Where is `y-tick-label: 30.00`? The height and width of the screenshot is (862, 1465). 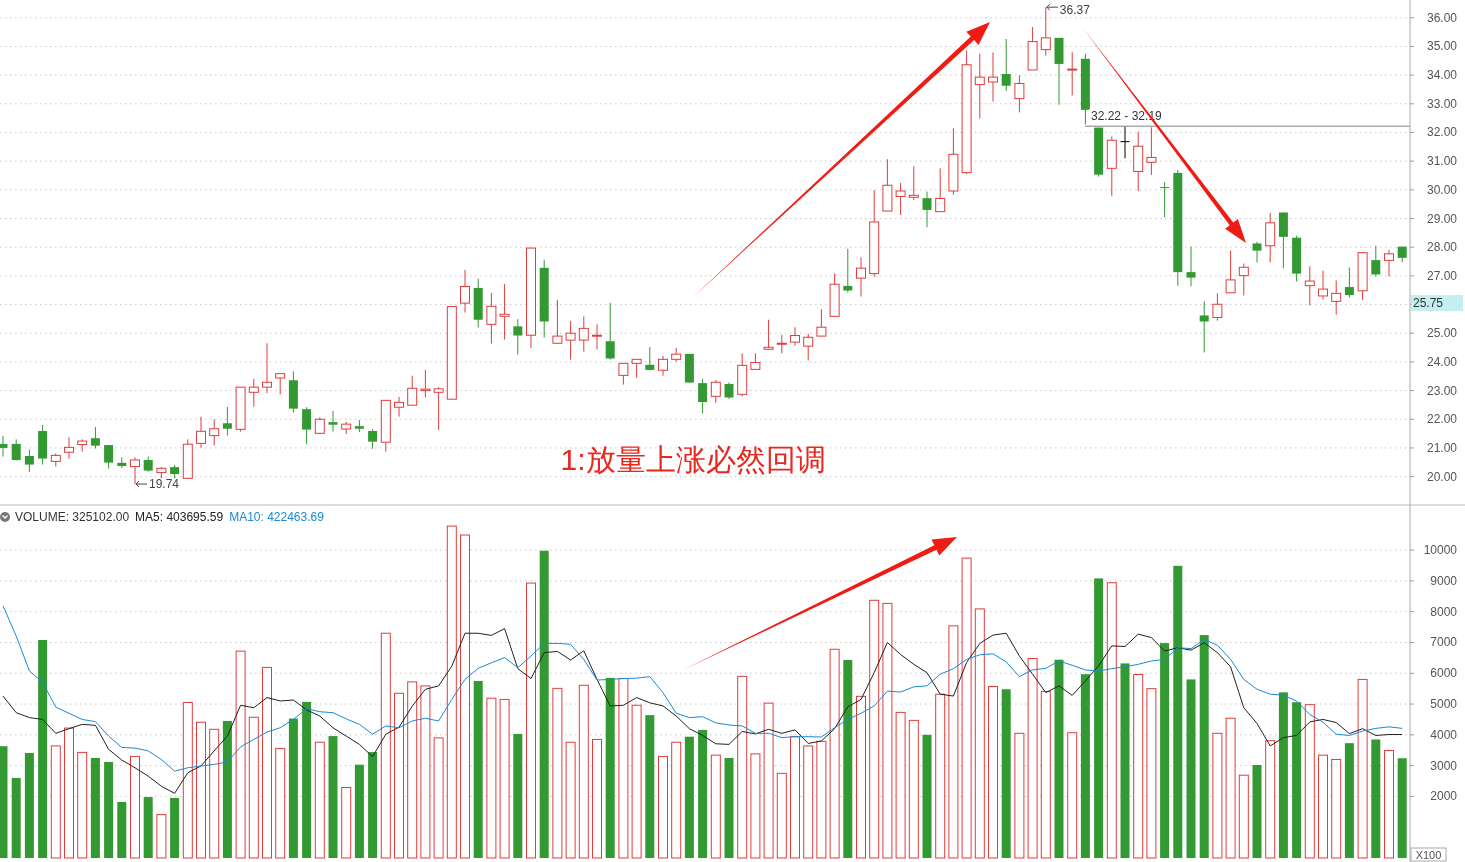 y-tick-label: 30.00 is located at coordinates (1442, 189).